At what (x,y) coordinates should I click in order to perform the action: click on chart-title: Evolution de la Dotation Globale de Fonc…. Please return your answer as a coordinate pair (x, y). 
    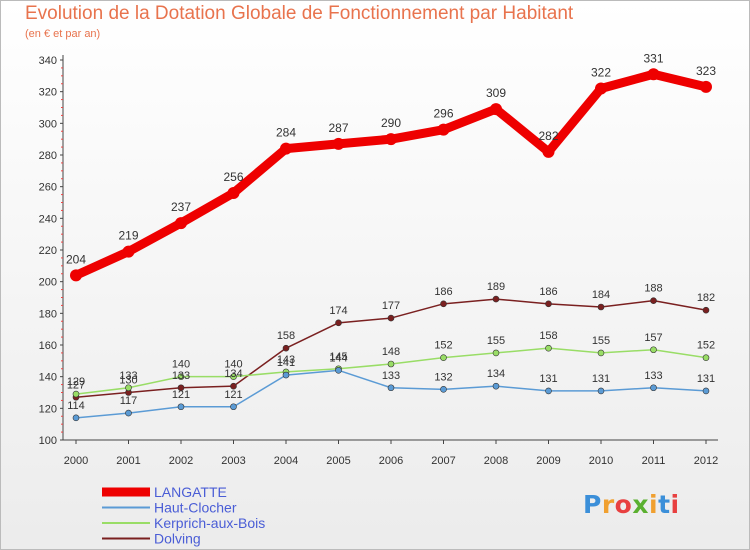
    Looking at the image, I should click on (299, 13).